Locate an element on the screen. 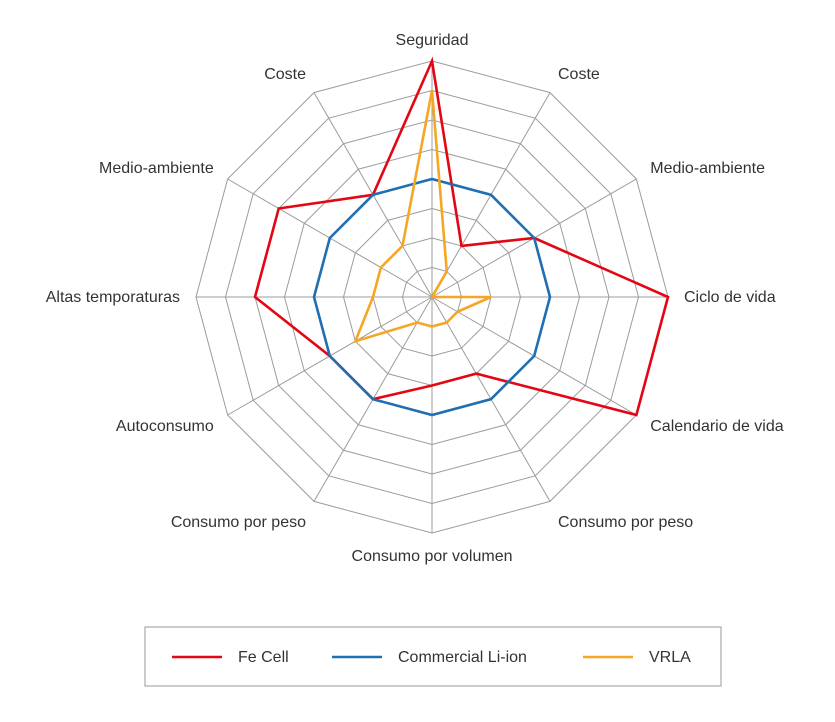 The width and height of the screenshot is (835, 722). axis-label-altas-temporaturas: Altas temporaturas is located at coordinates (113, 297).